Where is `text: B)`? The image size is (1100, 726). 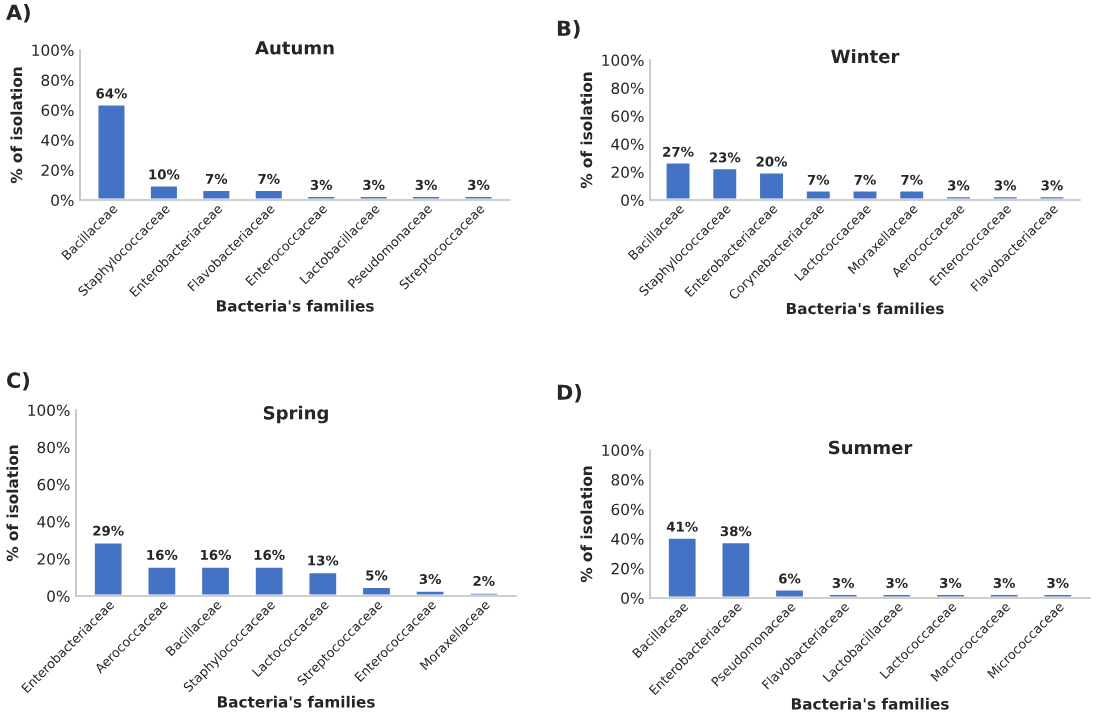 text: B) is located at coordinates (568, 29).